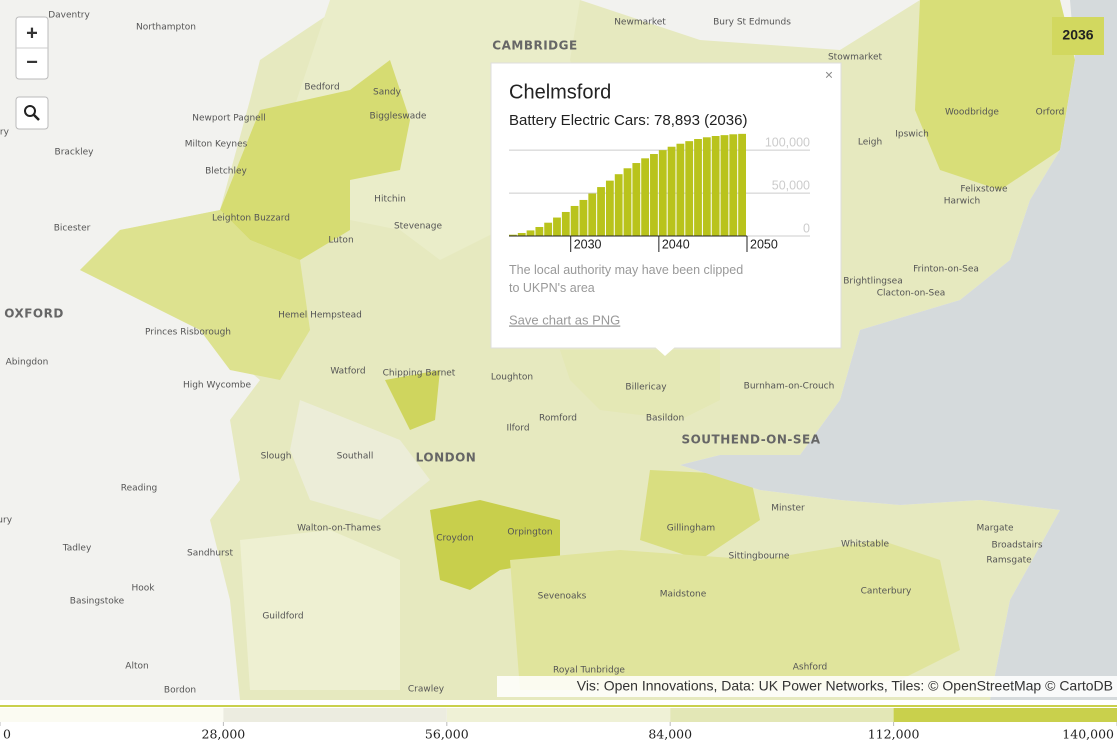  I want to click on place-label: Sandy, so click(387, 93).